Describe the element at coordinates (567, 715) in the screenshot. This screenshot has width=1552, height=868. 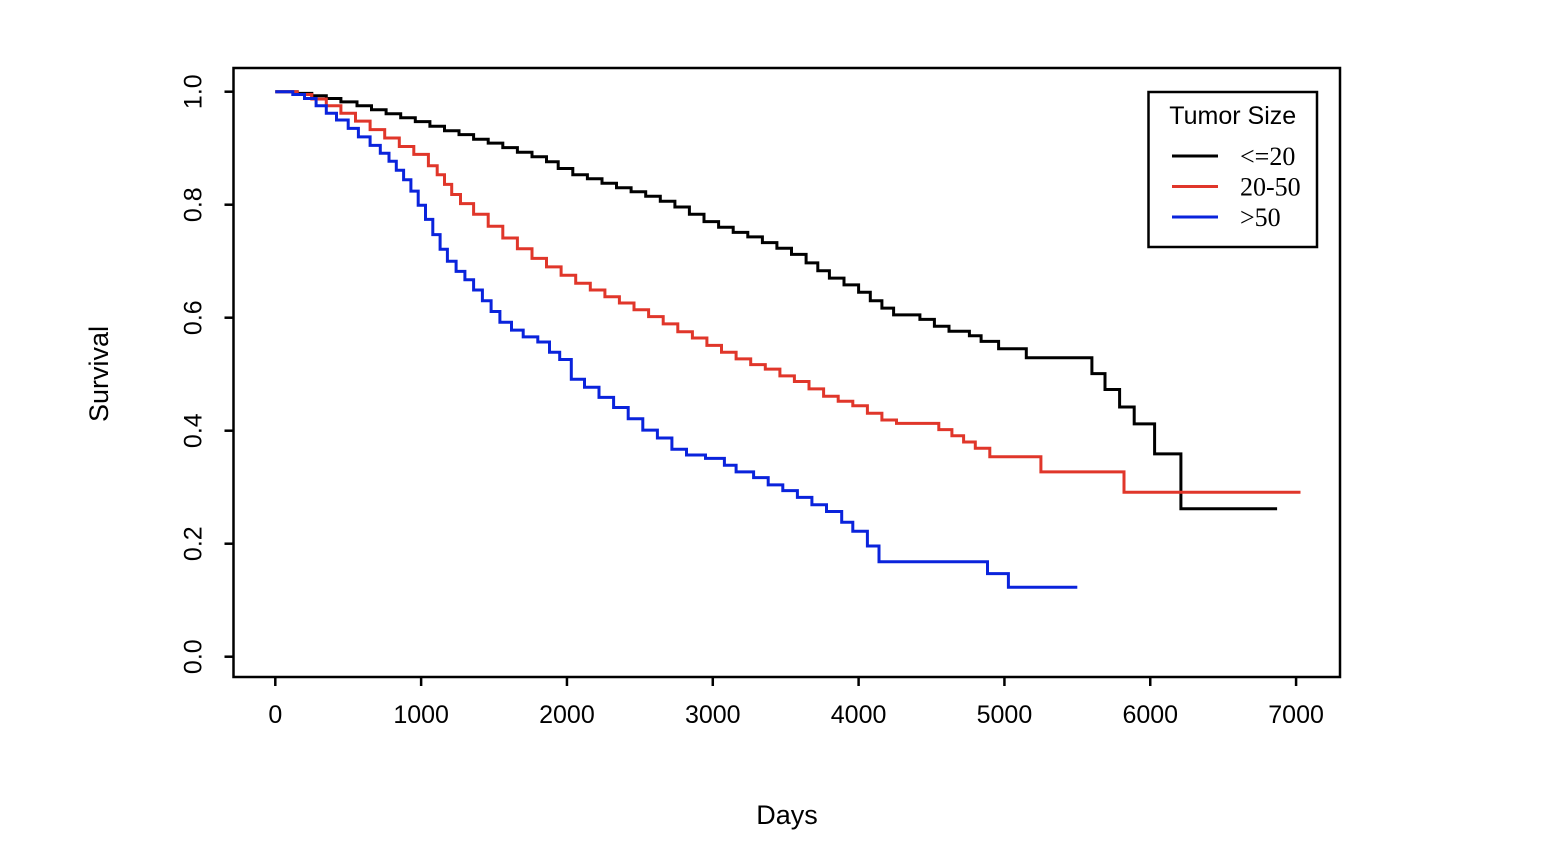
I see `x-tick-label: 2000` at that location.